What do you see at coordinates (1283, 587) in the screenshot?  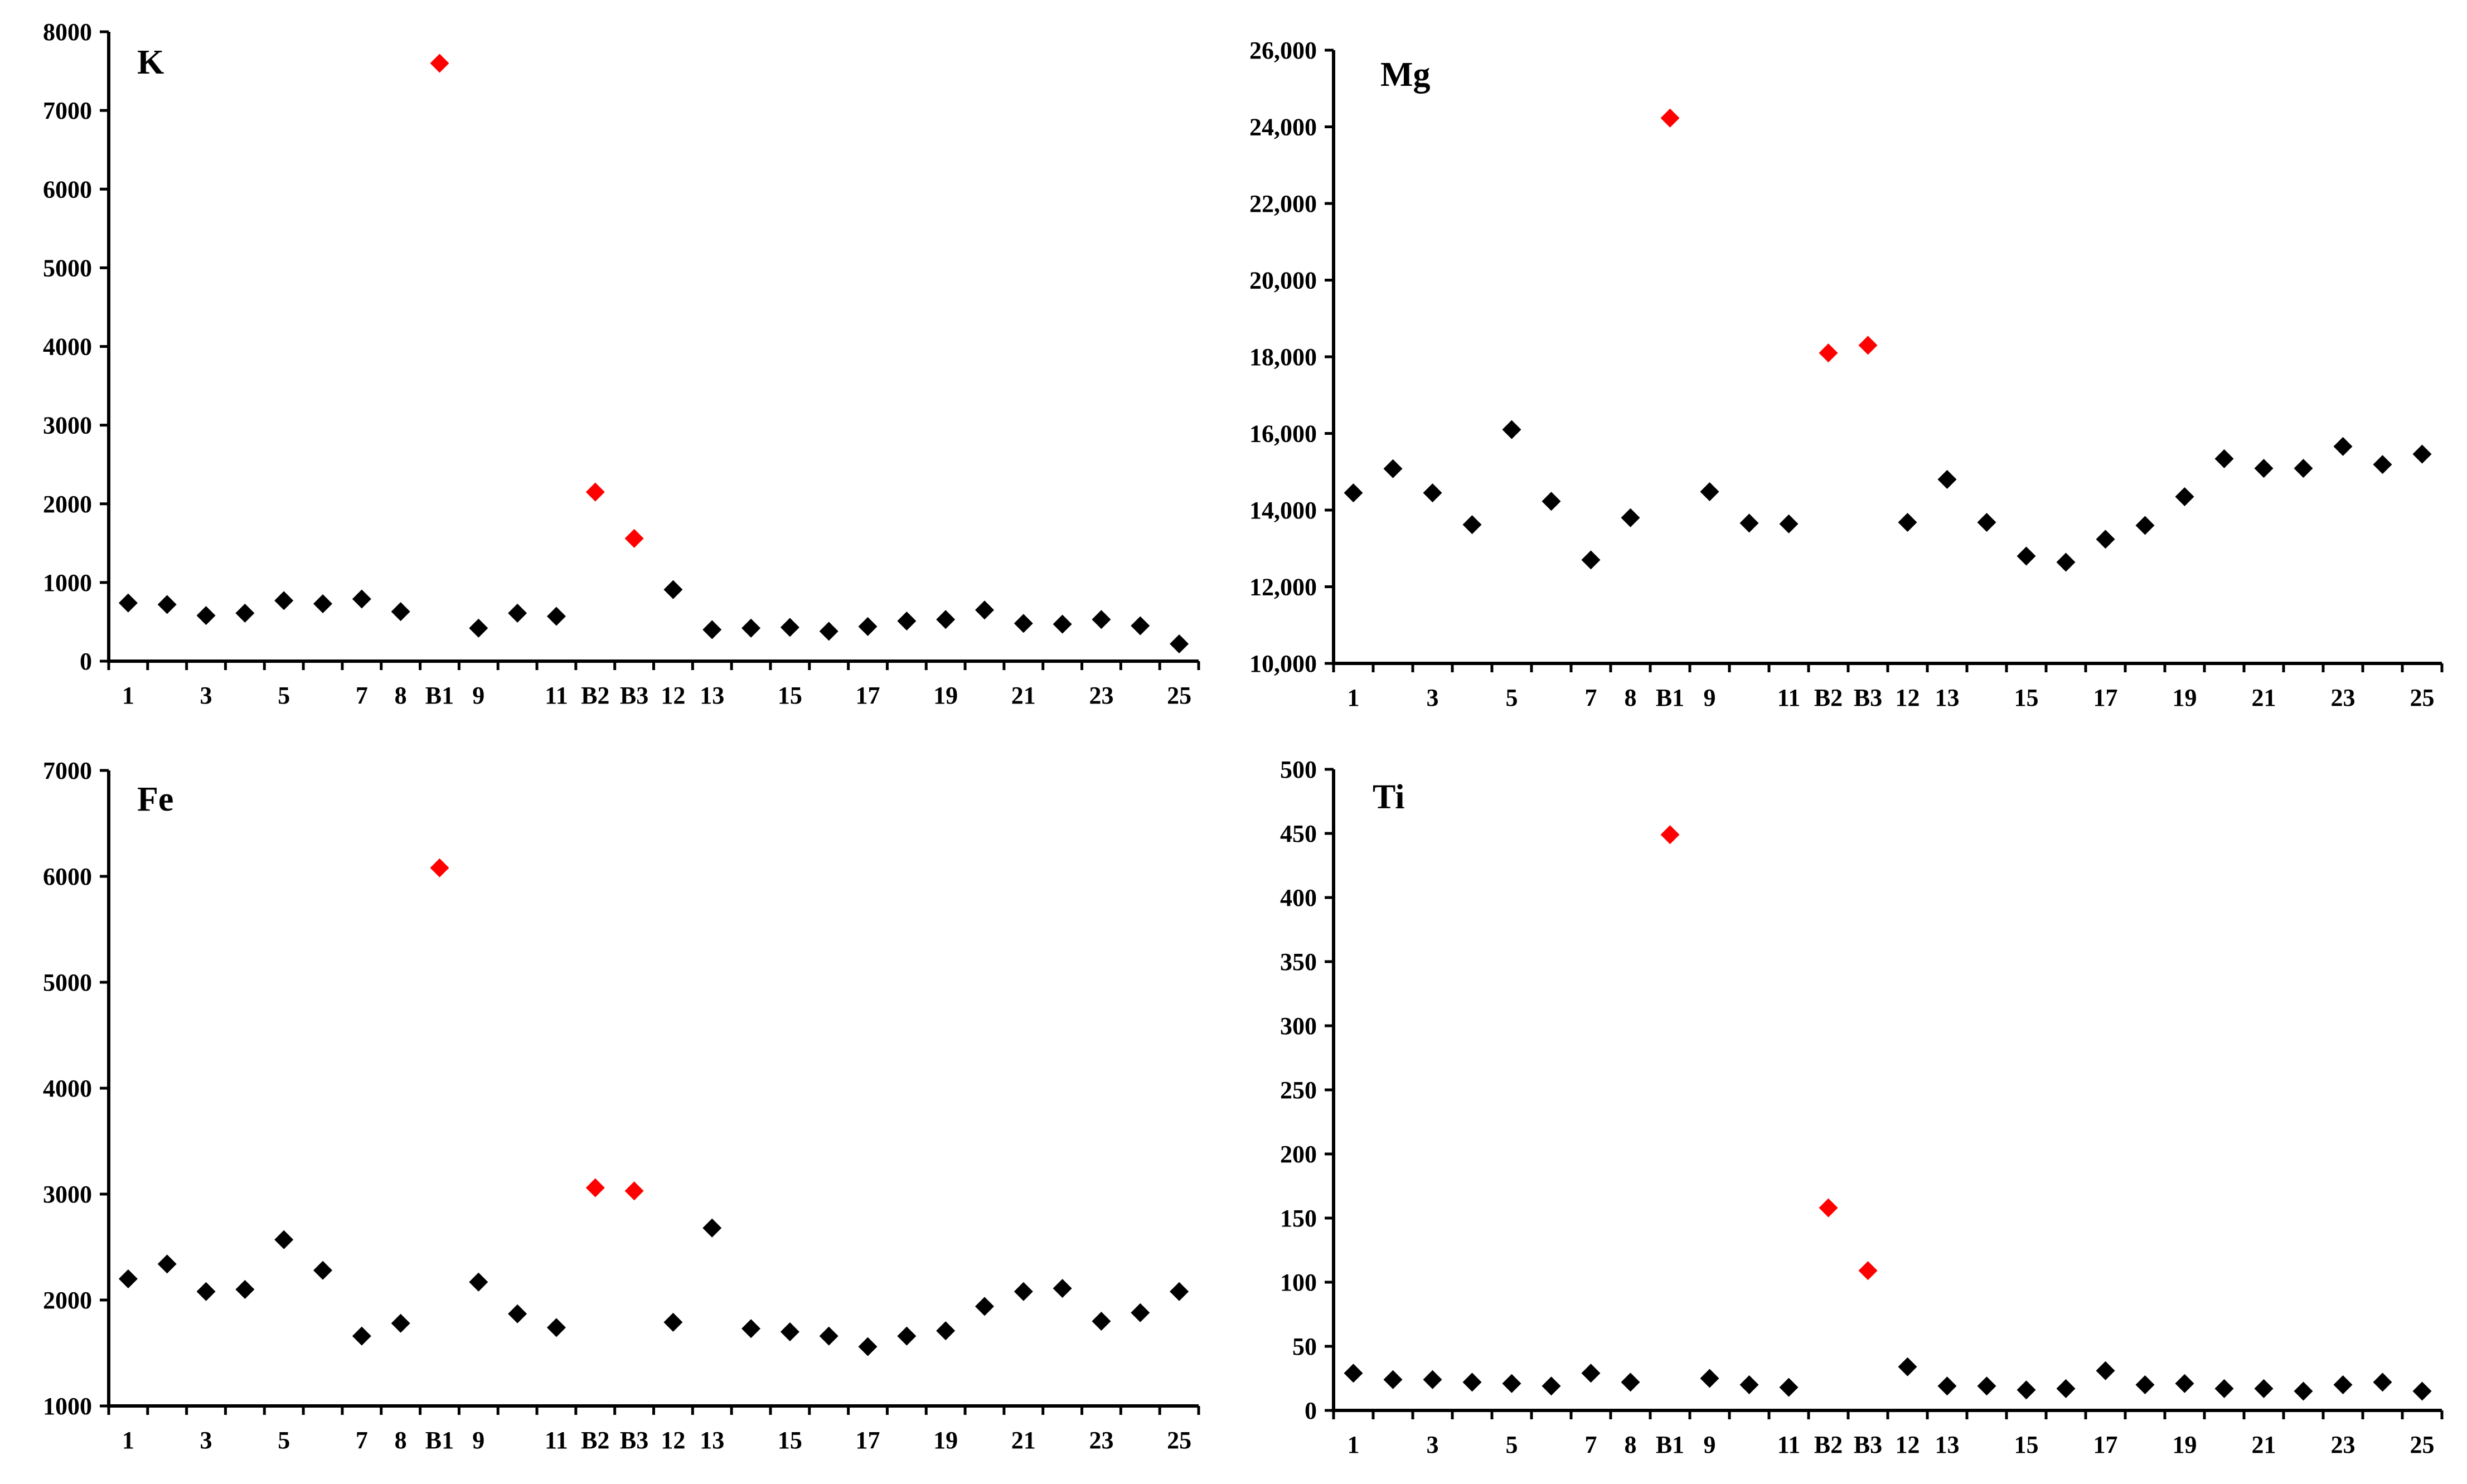 I see `y-tick-label: 12,000` at bounding box center [1283, 587].